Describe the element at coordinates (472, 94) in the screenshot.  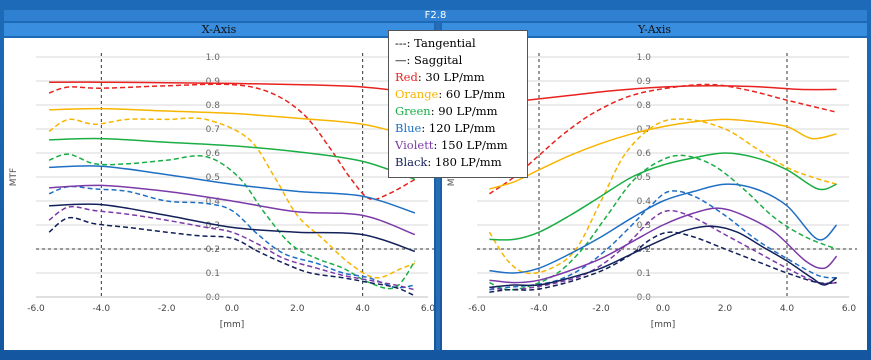
I see `legend-entry-frequency: : 60 LP/mm` at that location.